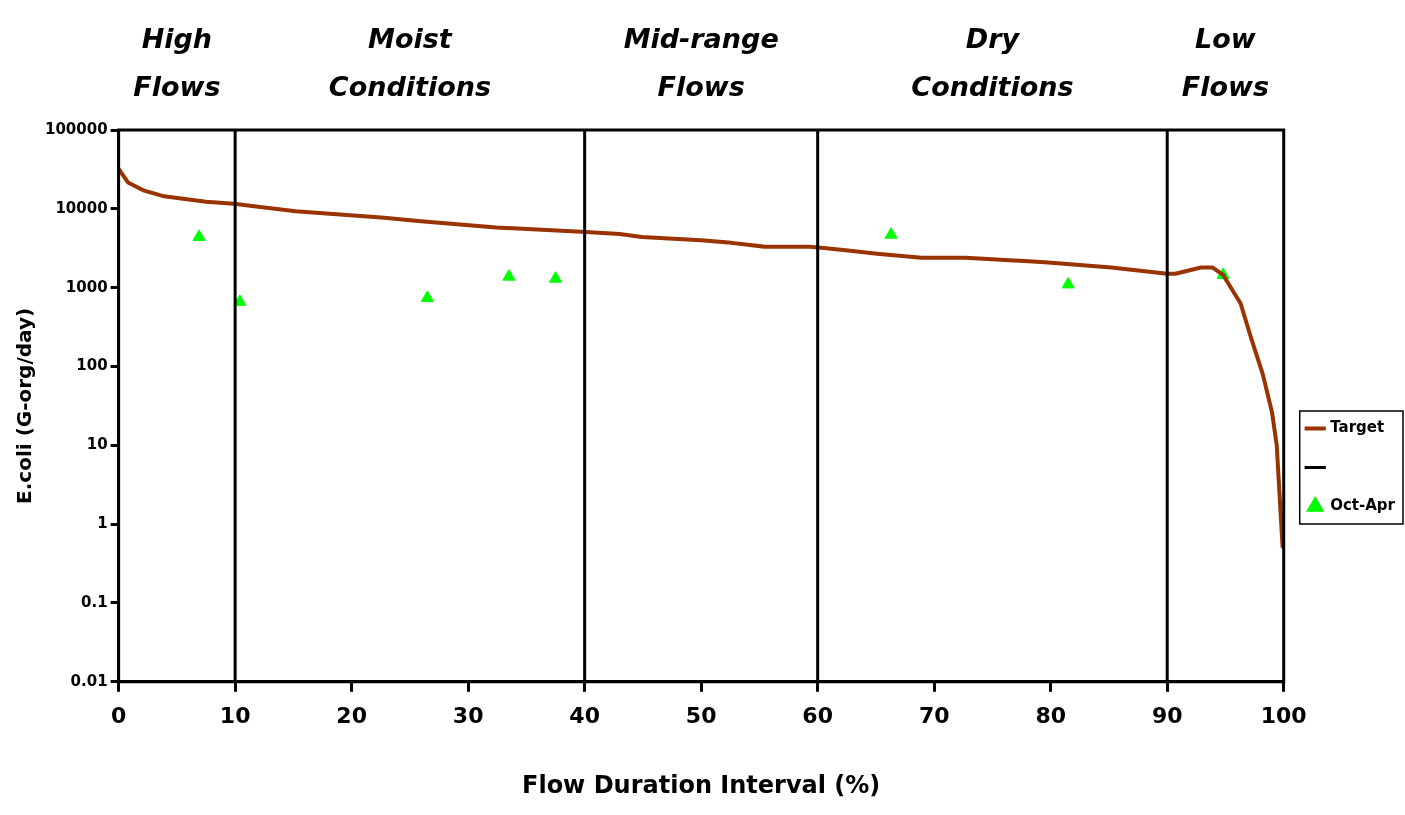 Image resolution: width=1405 pixels, height=815 pixels. What do you see at coordinates (817, 715) in the screenshot?
I see `x-tick-label: 60` at bounding box center [817, 715].